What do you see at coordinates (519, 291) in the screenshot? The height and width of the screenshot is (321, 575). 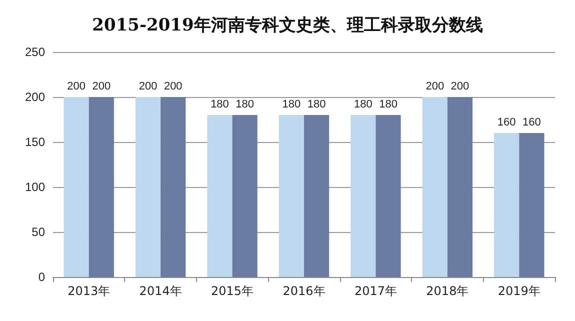 I see `x-tick-label: 2019年` at bounding box center [519, 291].